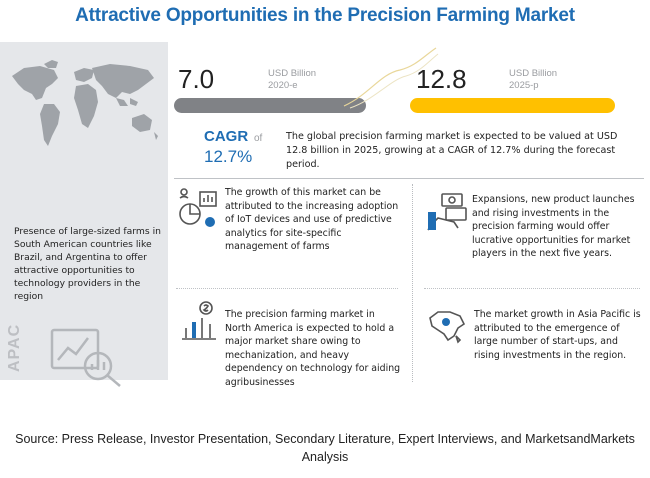 The height and width of the screenshot is (478, 650). Describe the element at coordinates (287, 288) in the screenshot. I see `row-divider-left` at that location.